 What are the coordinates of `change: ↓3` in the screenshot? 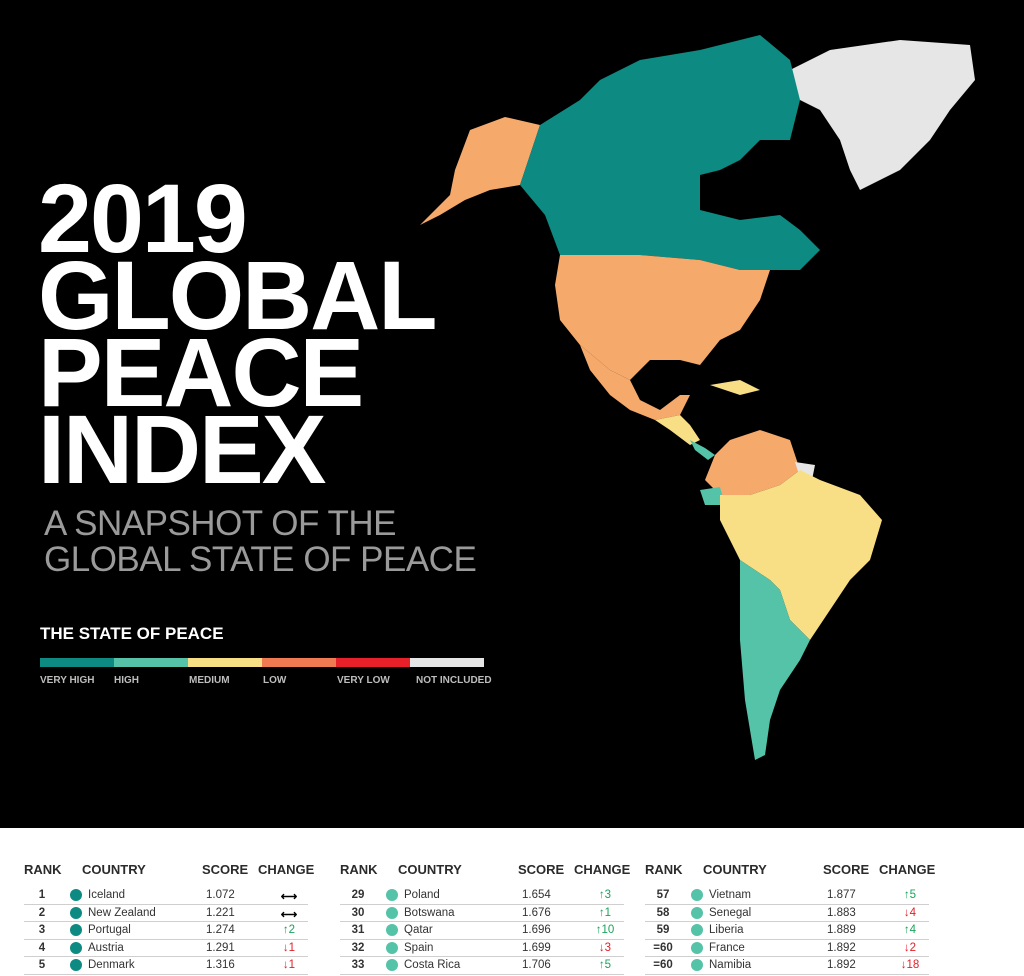 It's located at (605, 948).